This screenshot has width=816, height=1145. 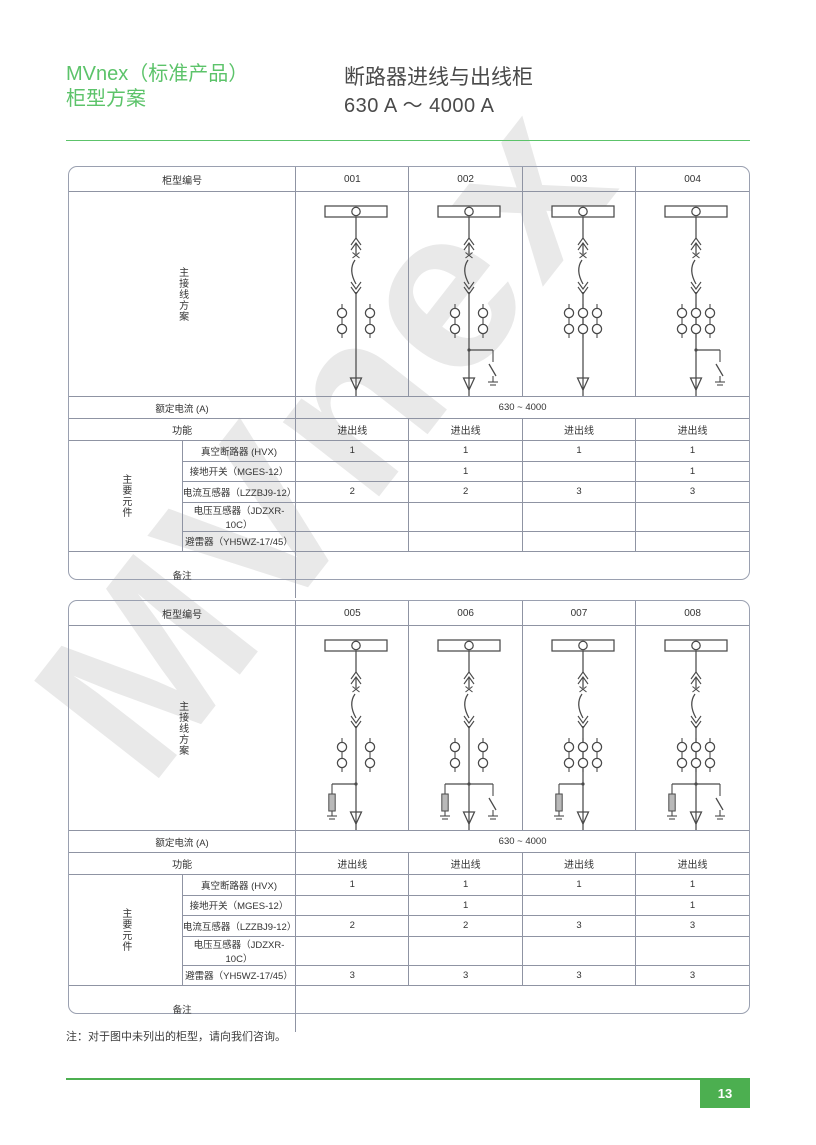 I want to click on brand-line-2: 柜型方案, so click(x=106, y=99).